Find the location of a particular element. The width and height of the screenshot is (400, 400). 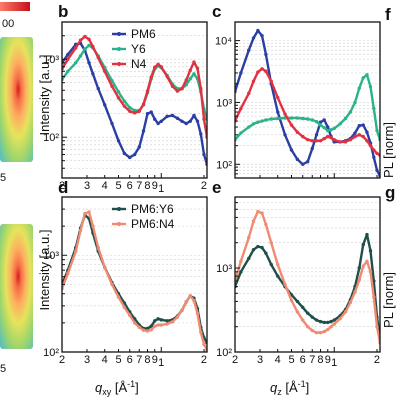

panel-letter-f: f is located at coordinates (388, 14).